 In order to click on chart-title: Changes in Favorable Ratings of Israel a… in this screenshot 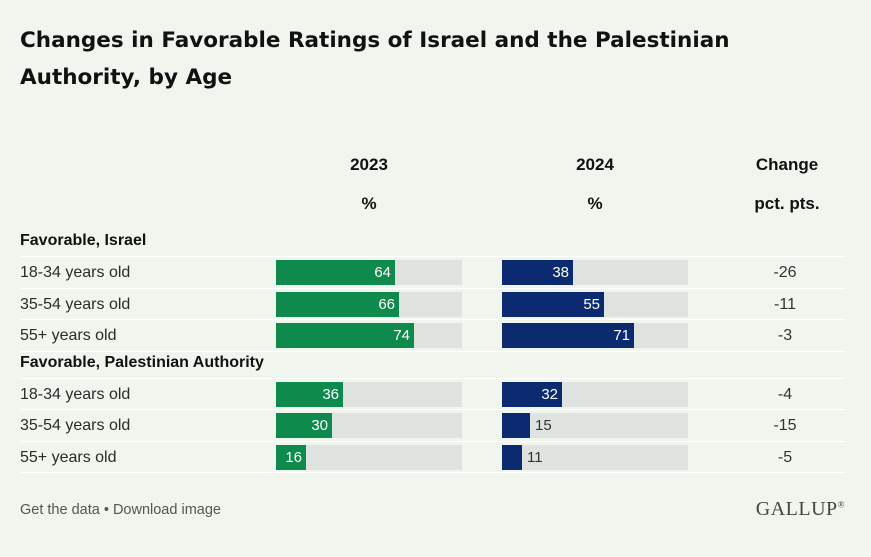, I will do `click(375, 59)`.